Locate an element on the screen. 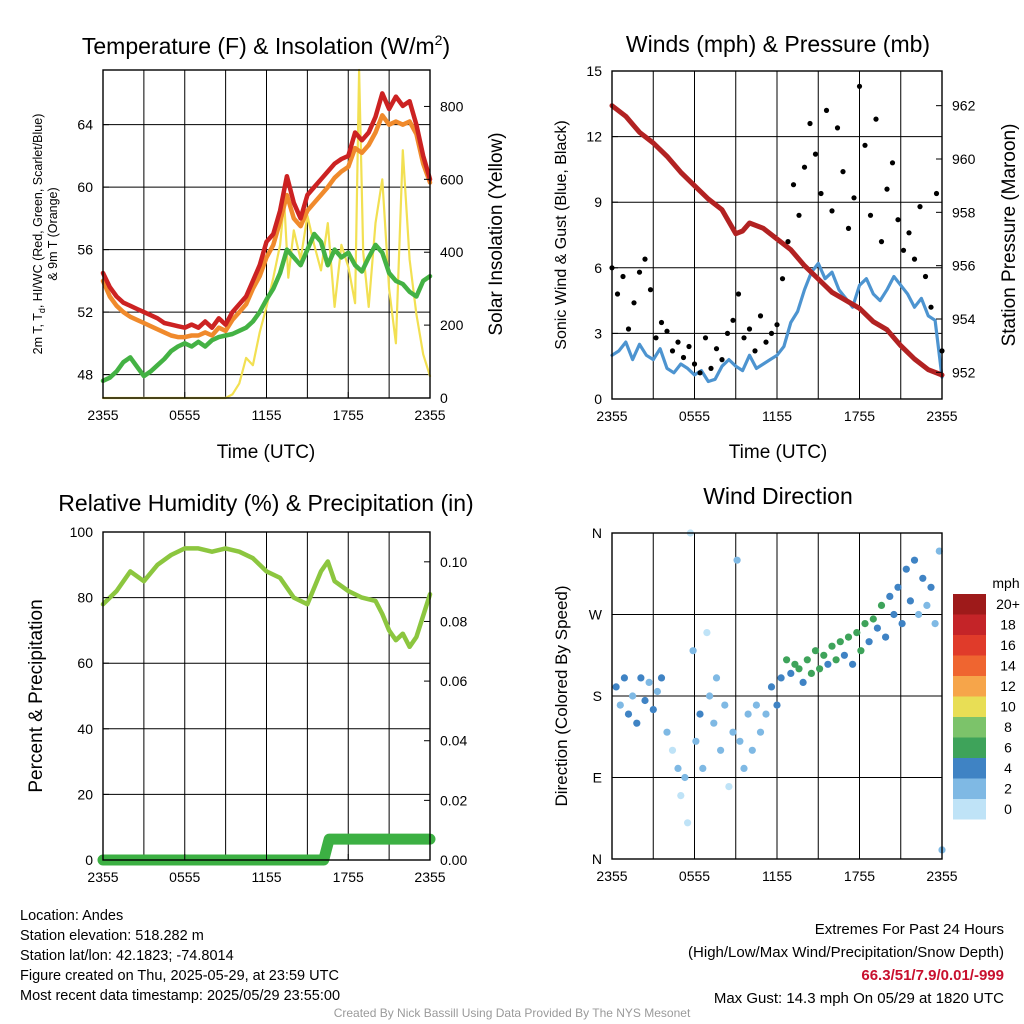  y-tick-label: 64 is located at coordinates (85, 125).